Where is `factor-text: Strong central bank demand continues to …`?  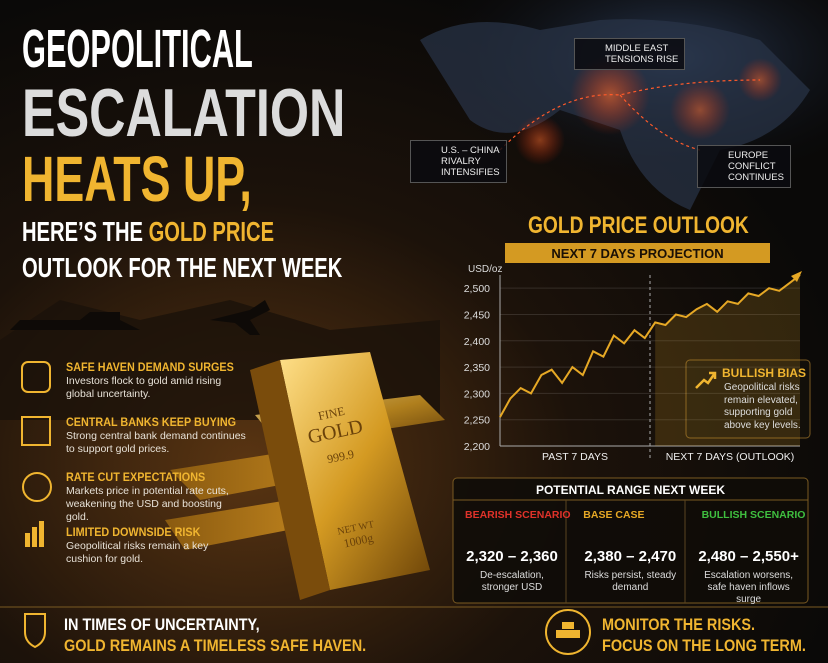
factor-text: Strong central bank demand continues to … is located at coordinates (156, 442).